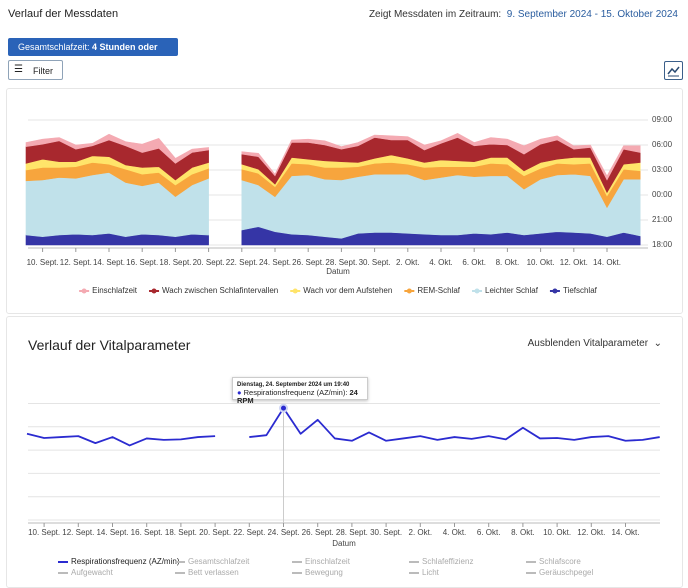  I want to click on filter-label: Filter, so click(43, 71).